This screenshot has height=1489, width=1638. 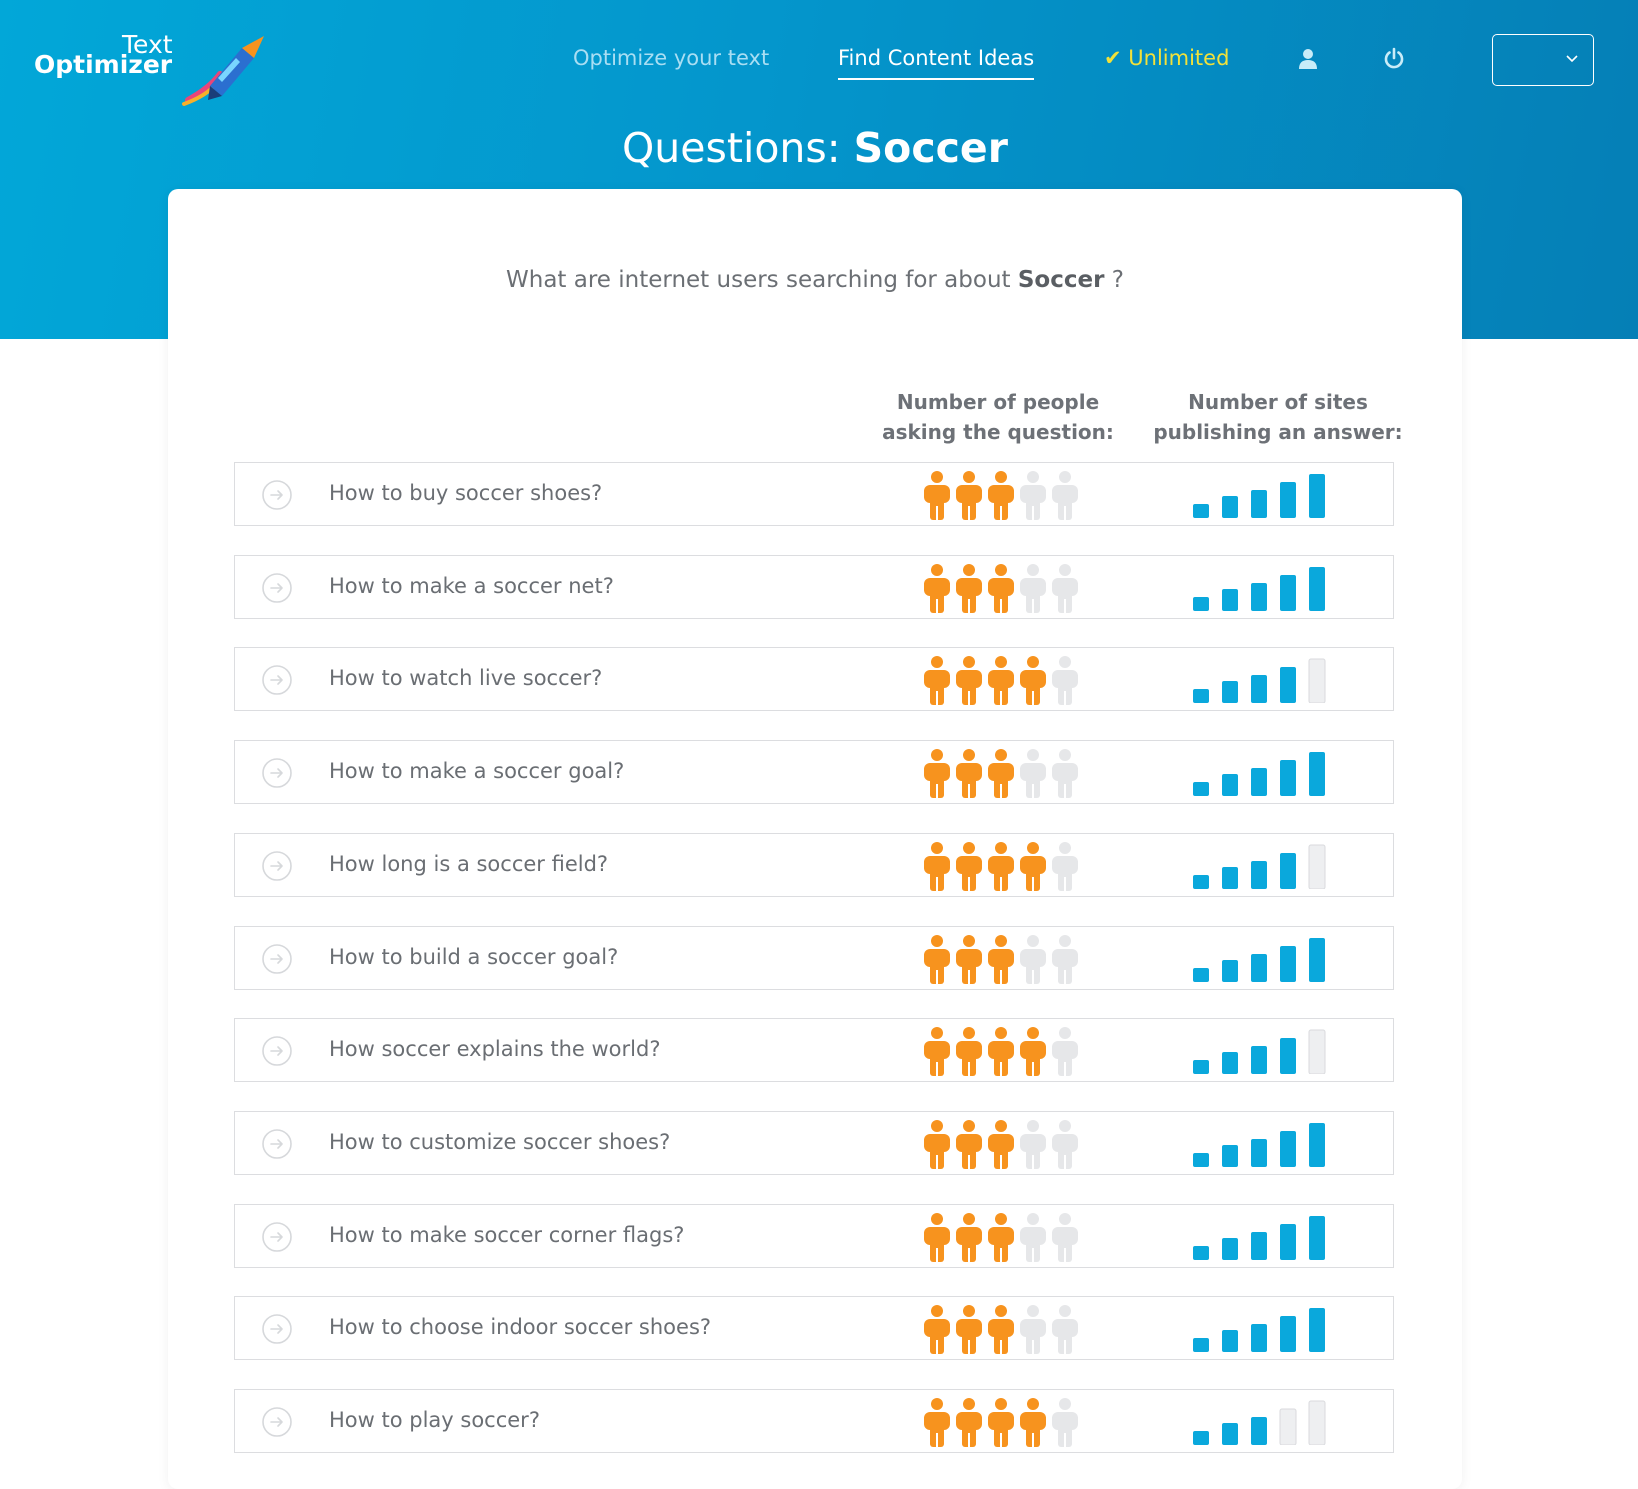 What do you see at coordinates (147, 44) in the screenshot?
I see `logo-line-1: Text` at bounding box center [147, 44].